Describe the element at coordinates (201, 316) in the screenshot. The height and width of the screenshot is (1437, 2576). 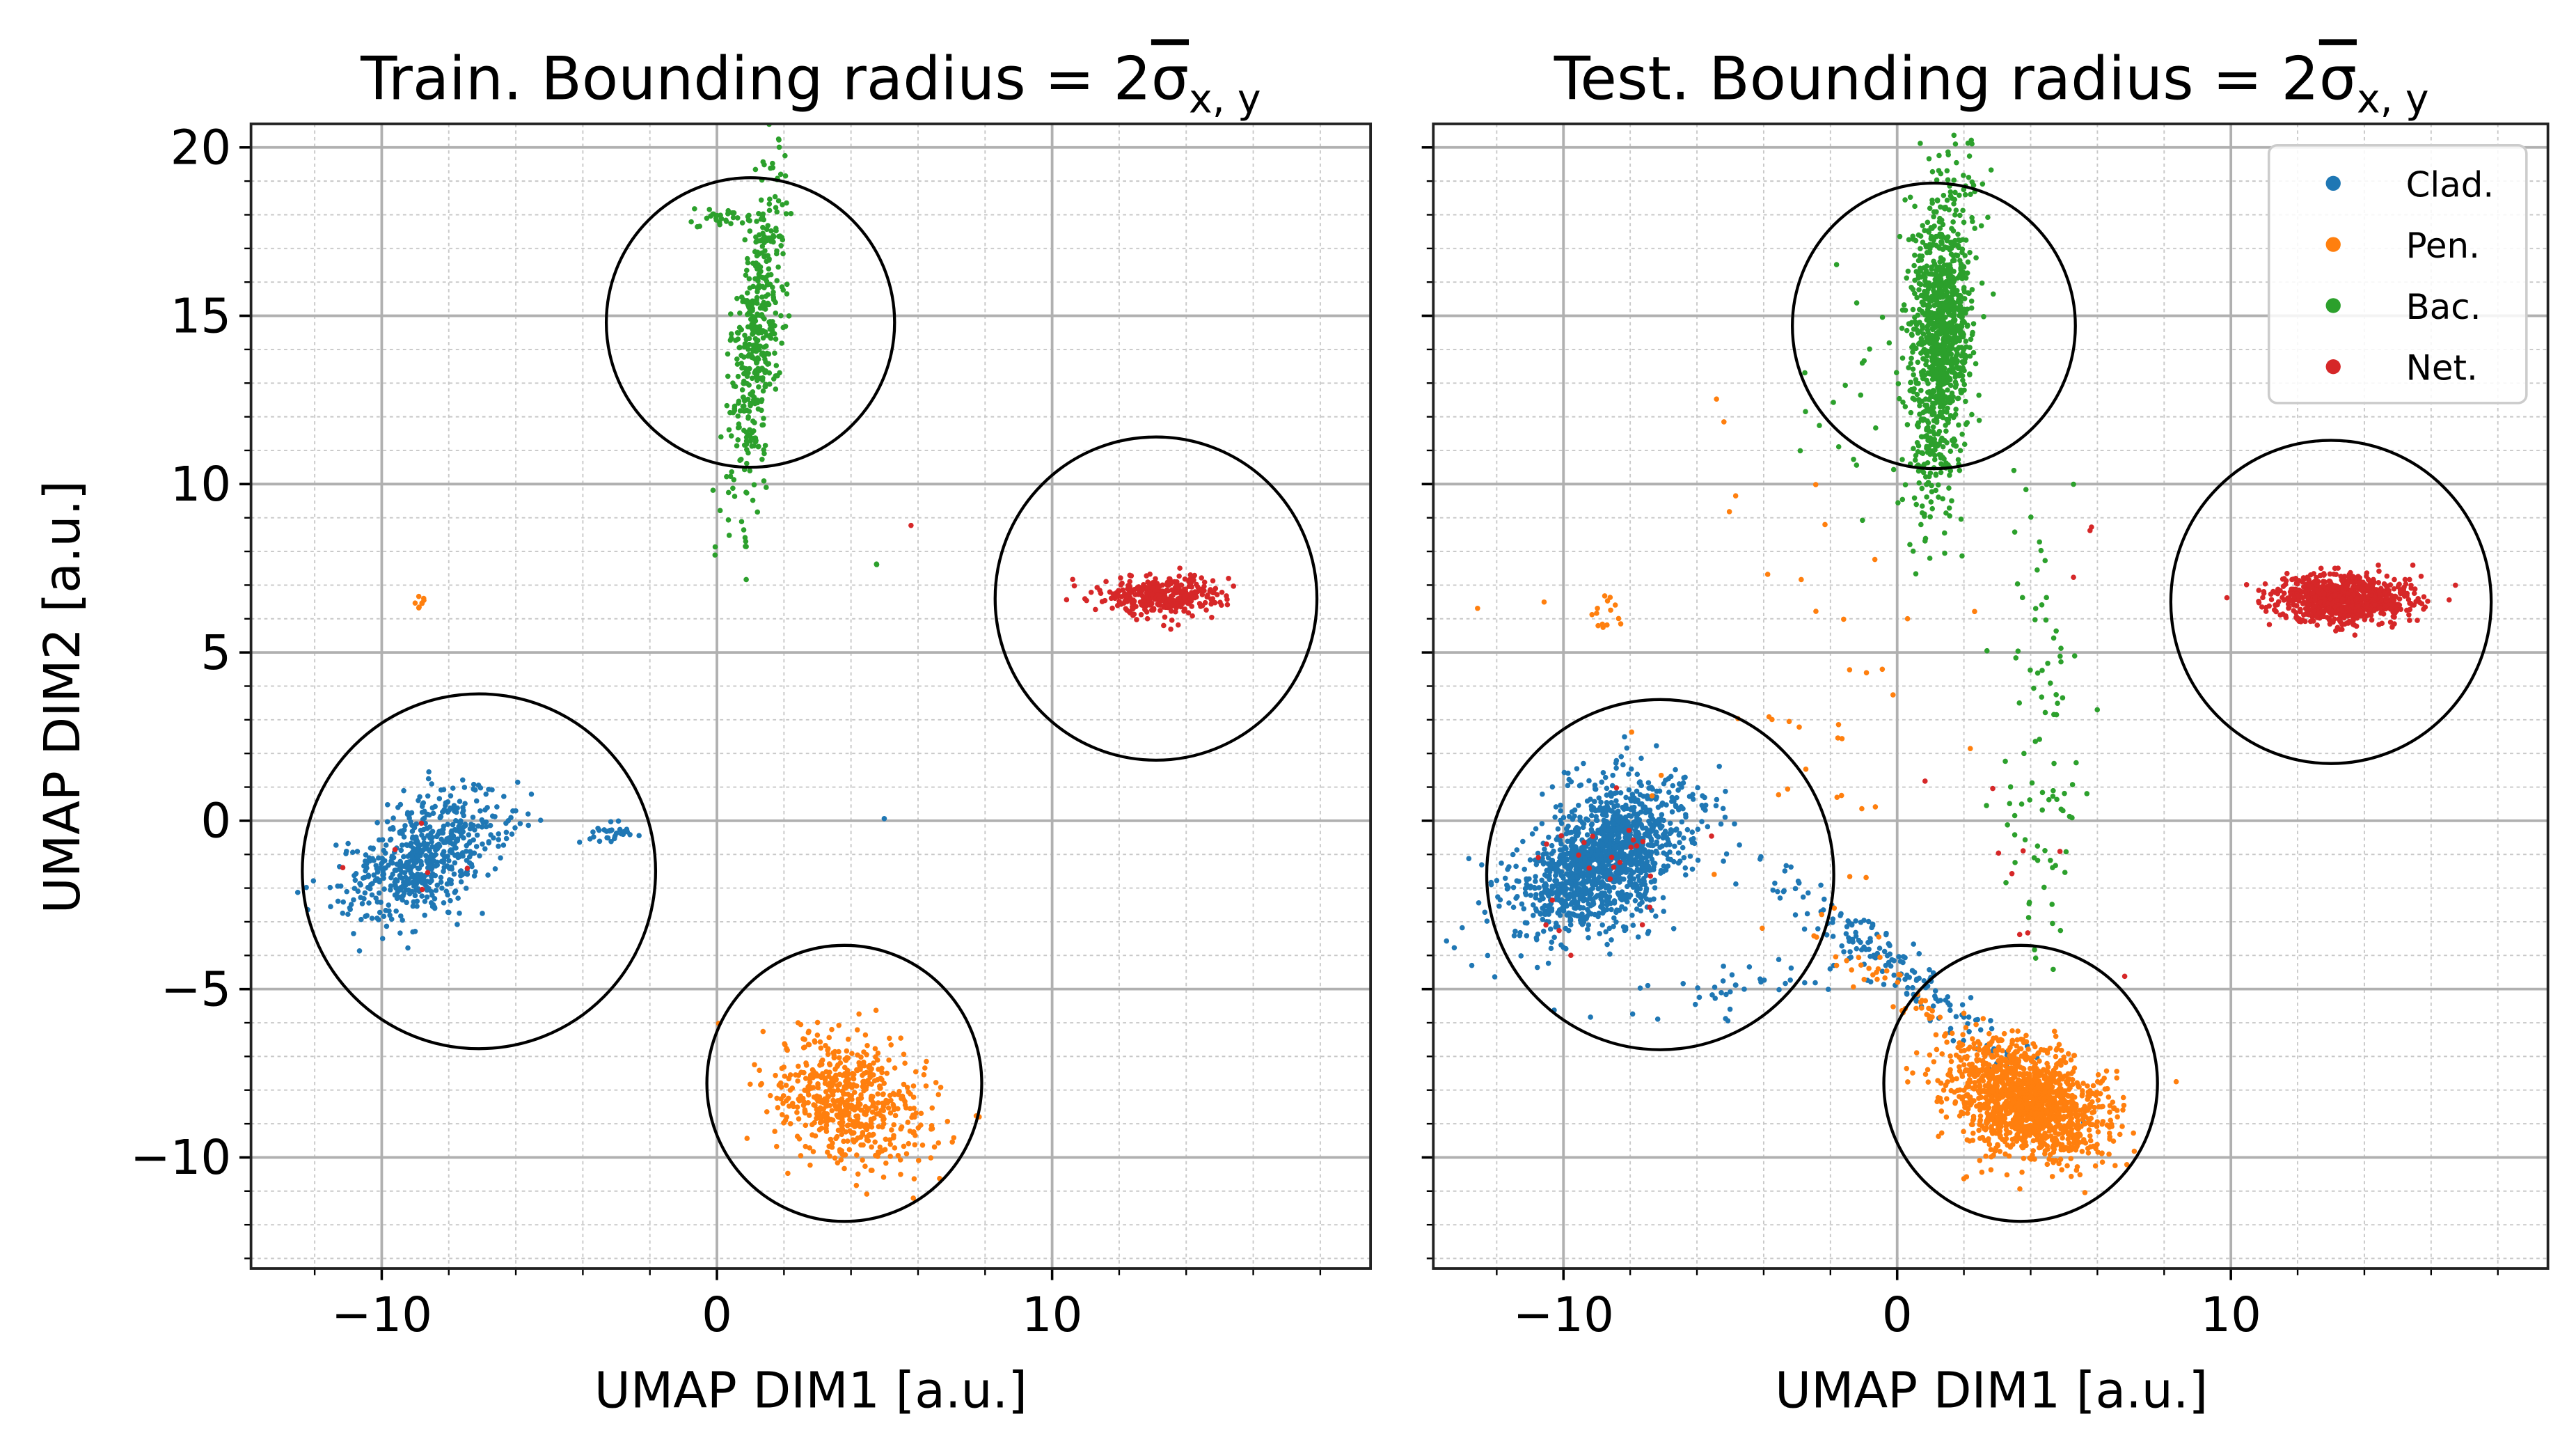
I see `y-tick-label: 15` at that location.